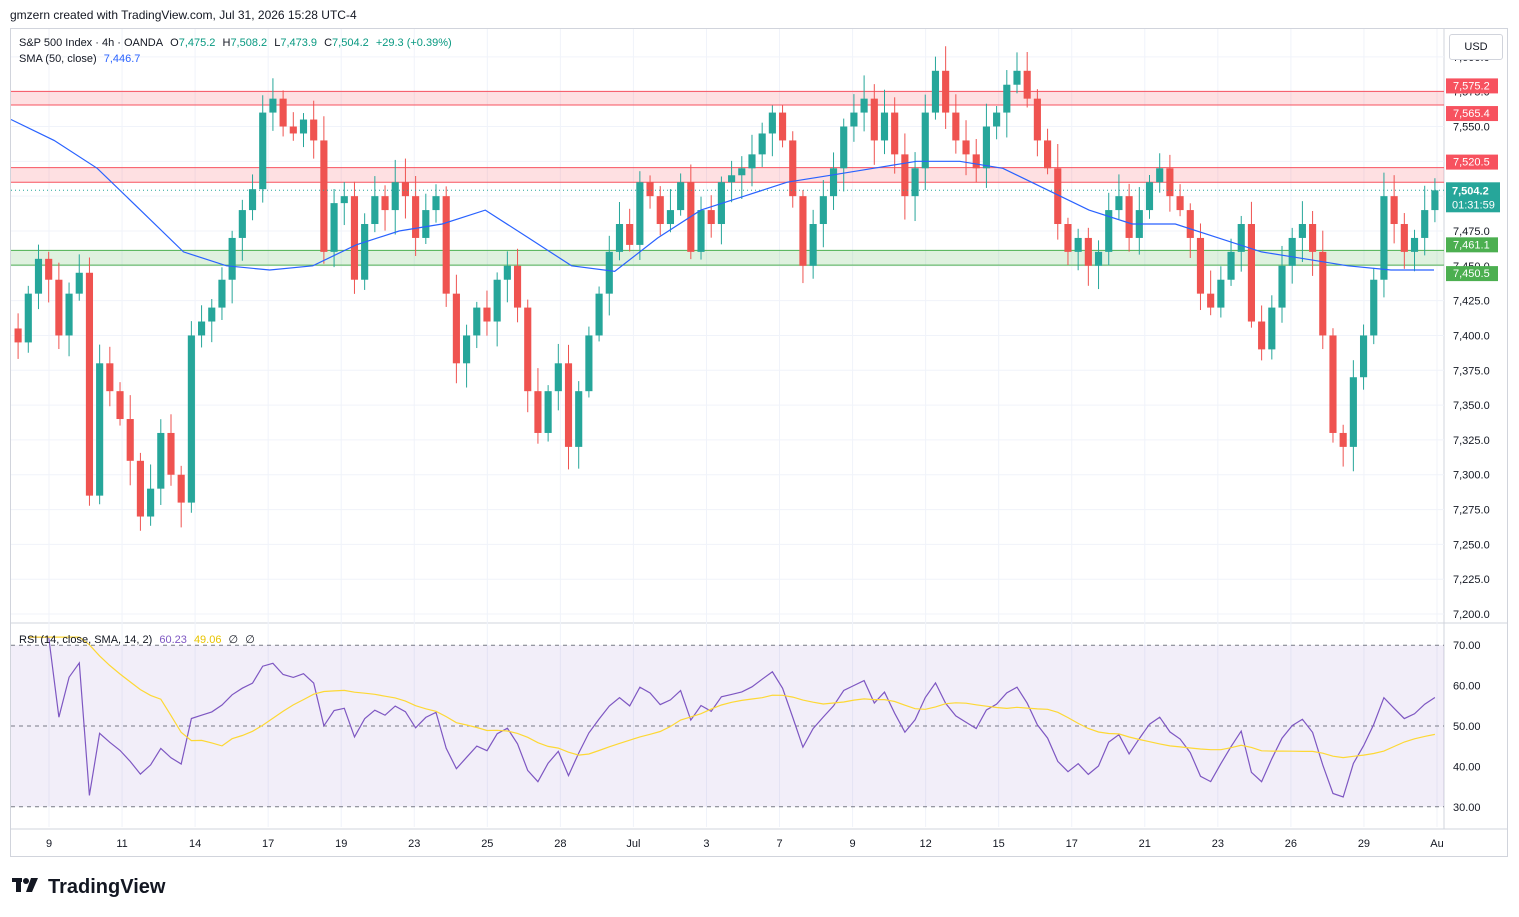 This screenshot has height=917, width=1519. What do you see at coordinates (1471, 302) in the screenshot?
I see `y-tick-label: 7,425.0` at bounding box center [1471, 302].